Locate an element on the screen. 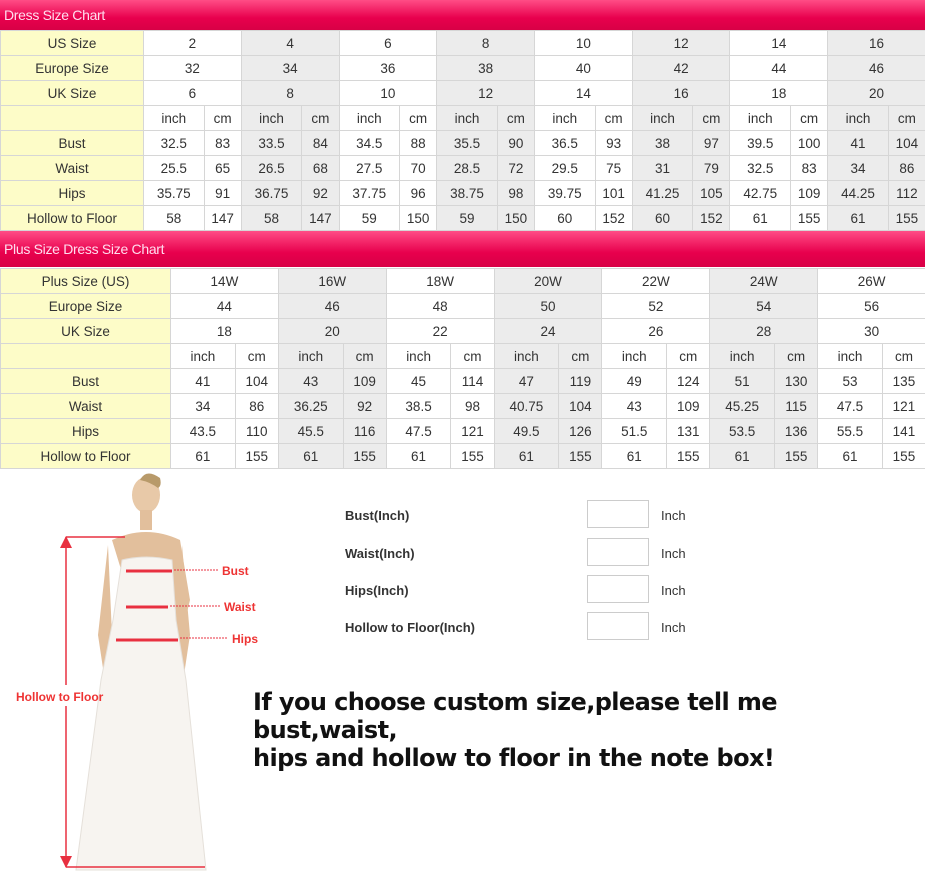  size-cell: 16 is located at coordinates (876, 43).